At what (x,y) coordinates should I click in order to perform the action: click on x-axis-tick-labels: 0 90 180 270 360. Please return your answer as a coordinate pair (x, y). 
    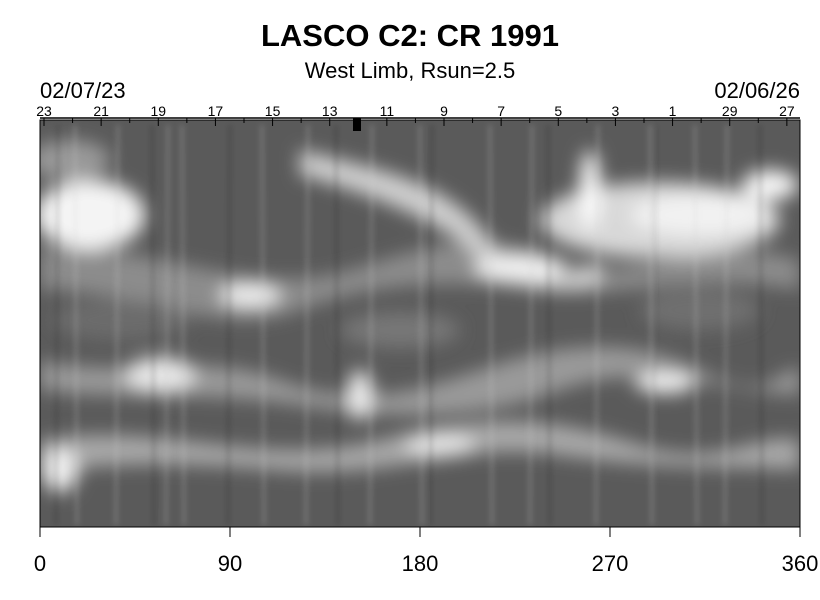
    Looking at the image, I should click on (426, 563).